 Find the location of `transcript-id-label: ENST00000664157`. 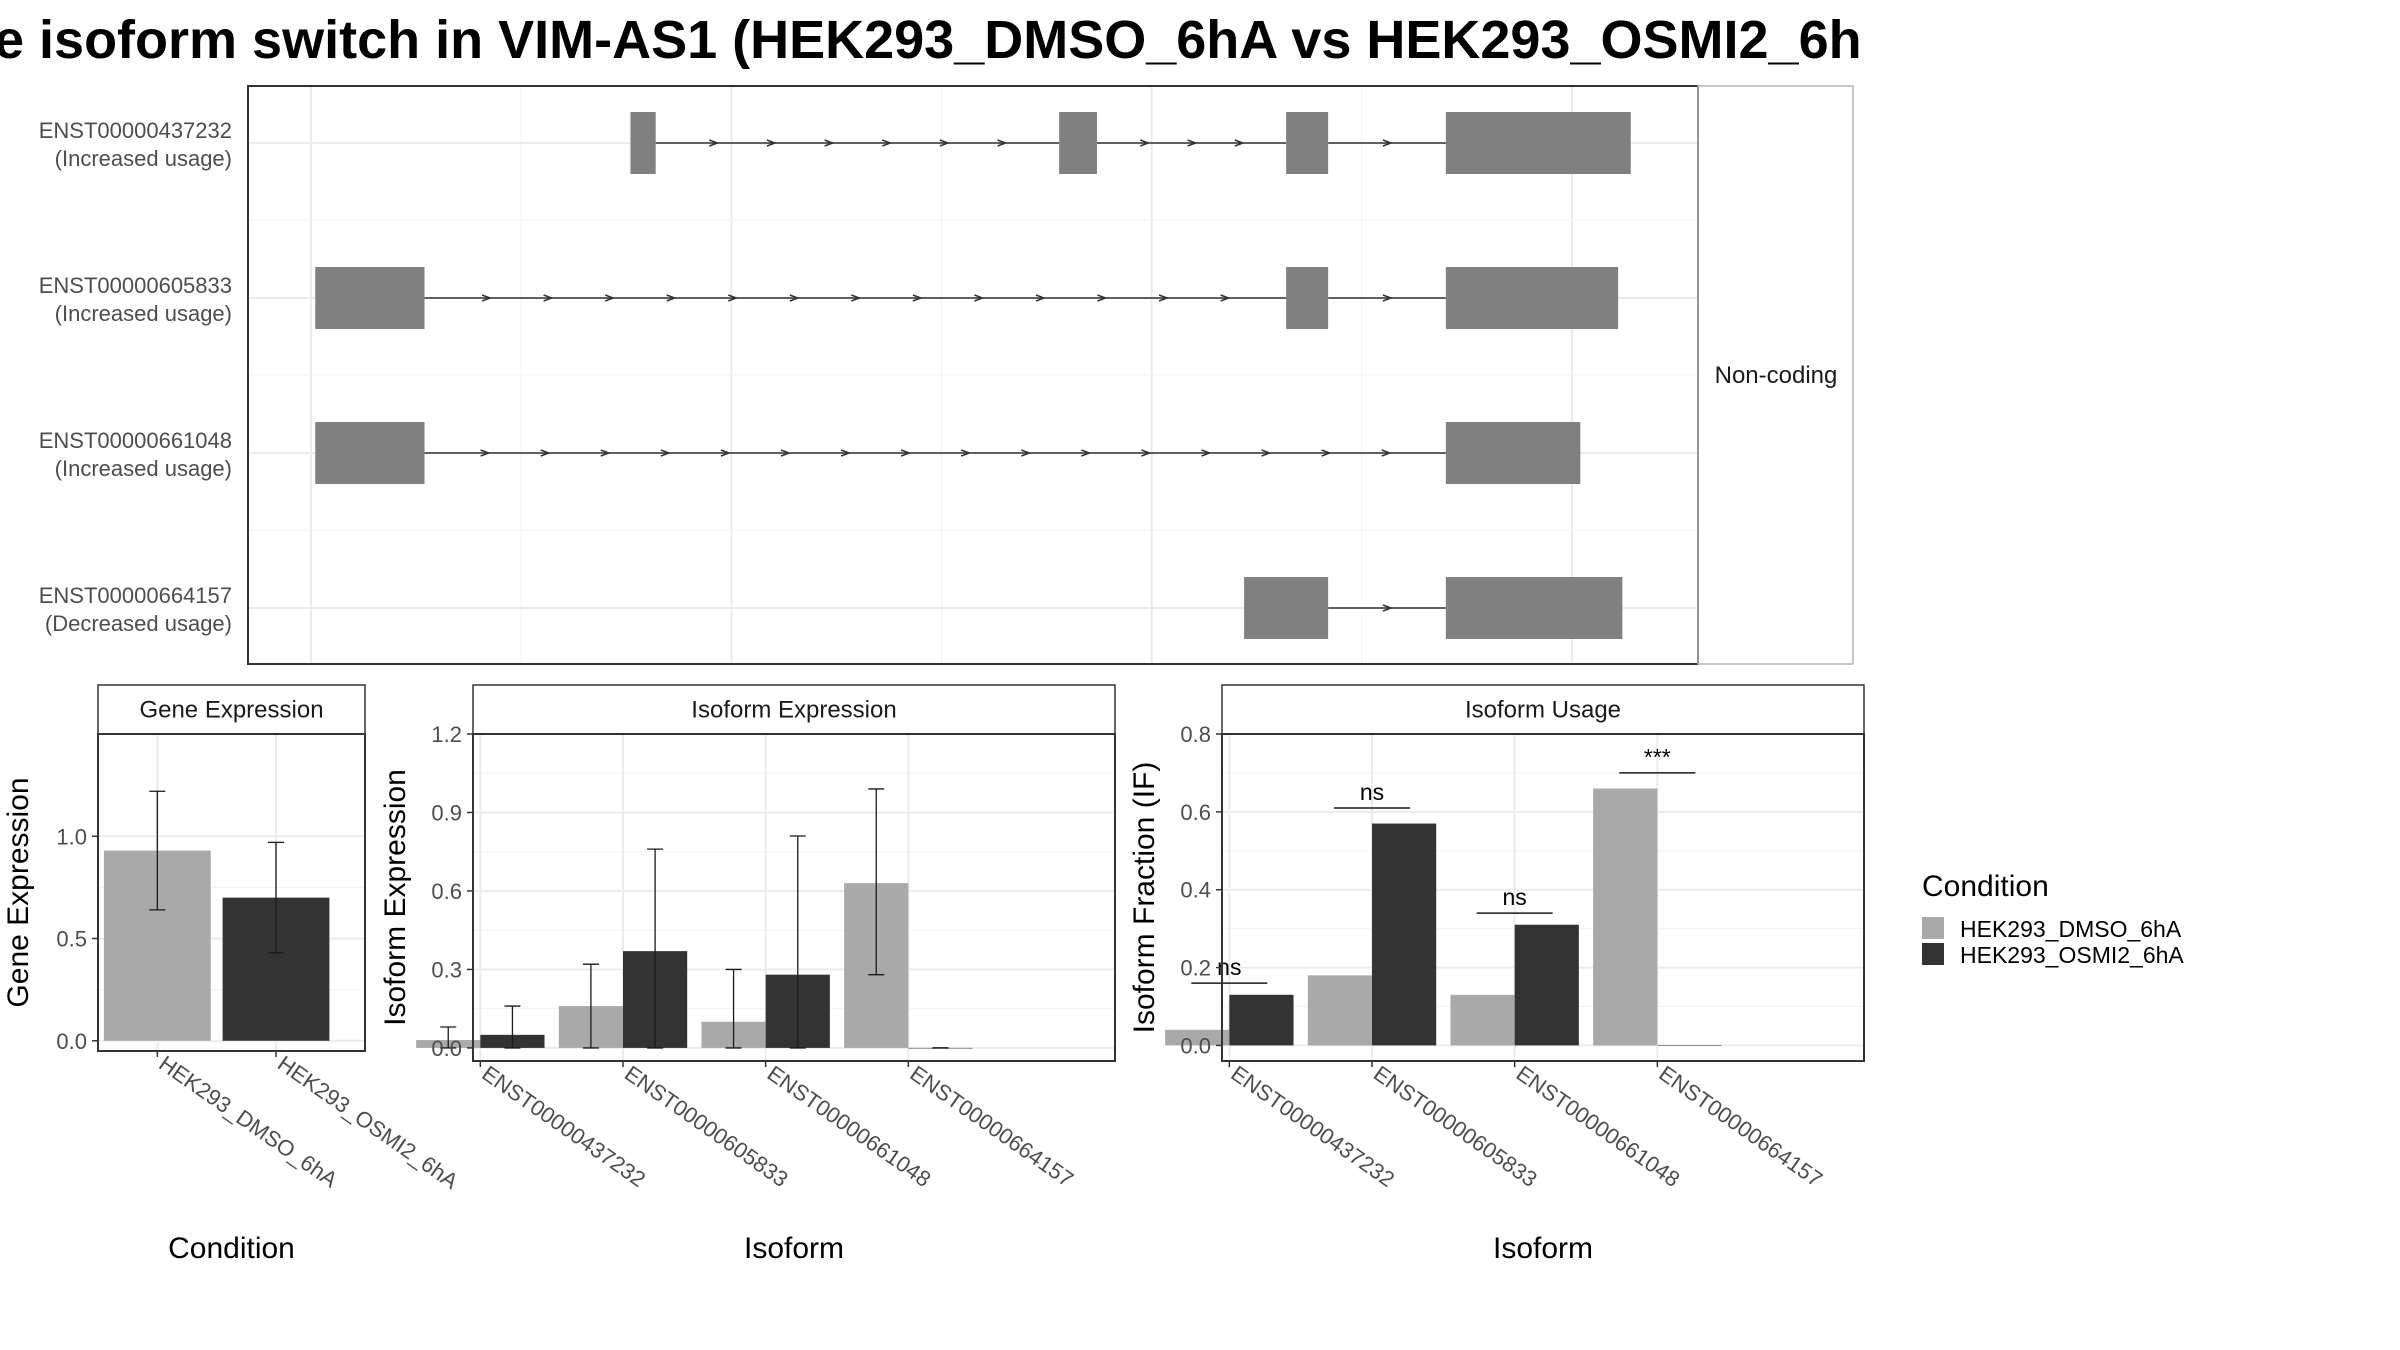

transcript-id-label: ENST00000664157 is located at coordinates (135, 595).